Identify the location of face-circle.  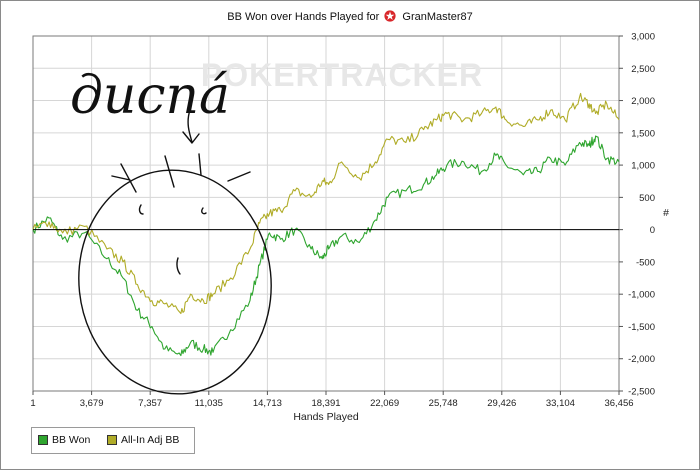
(175, 282).